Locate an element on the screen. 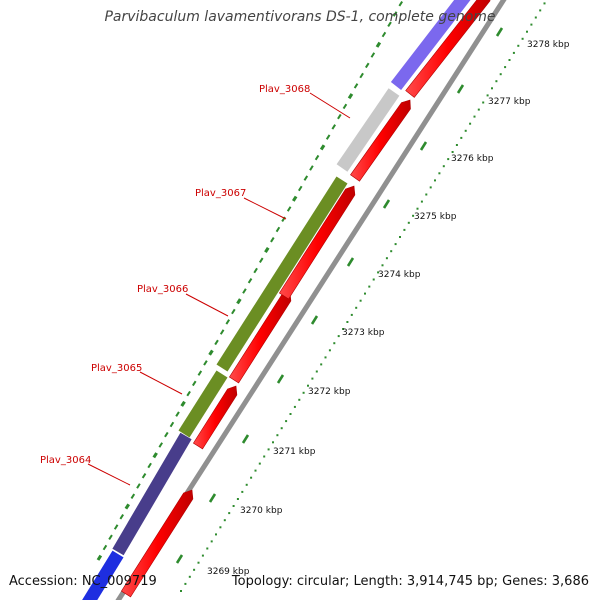  scale-tick-label: 3277 kbp is located at coordinates (509, 102).